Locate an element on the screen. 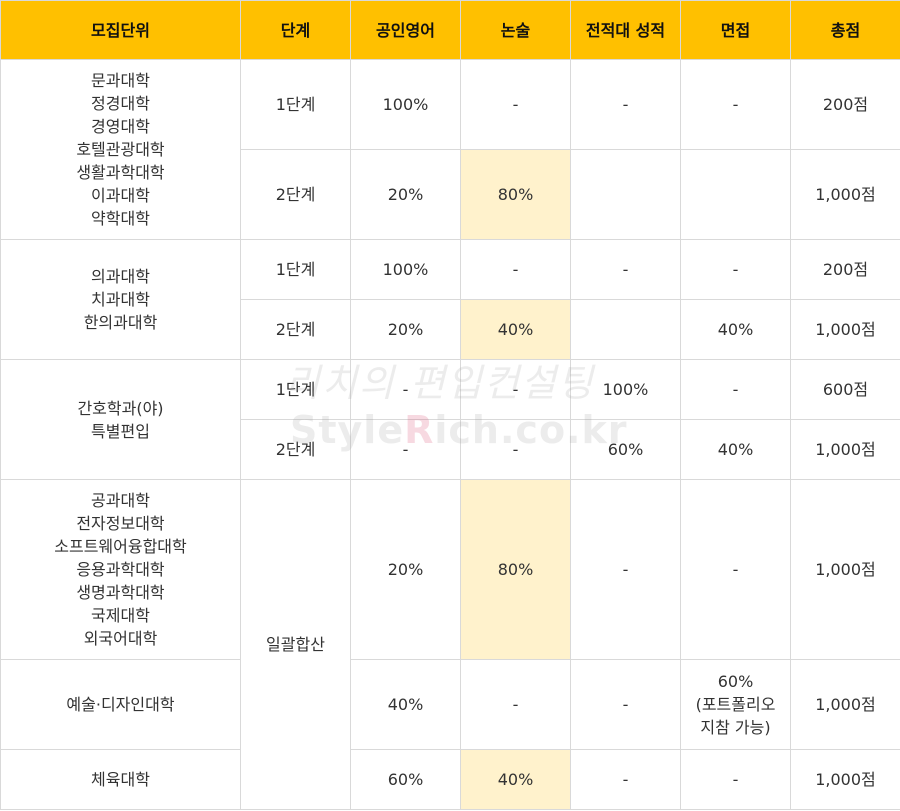 Image resolution: width=900 pixels, height=811 pixels. interview-cell: 60% (포트폴리오 지참 가능) is located at coordinates (735, 704).